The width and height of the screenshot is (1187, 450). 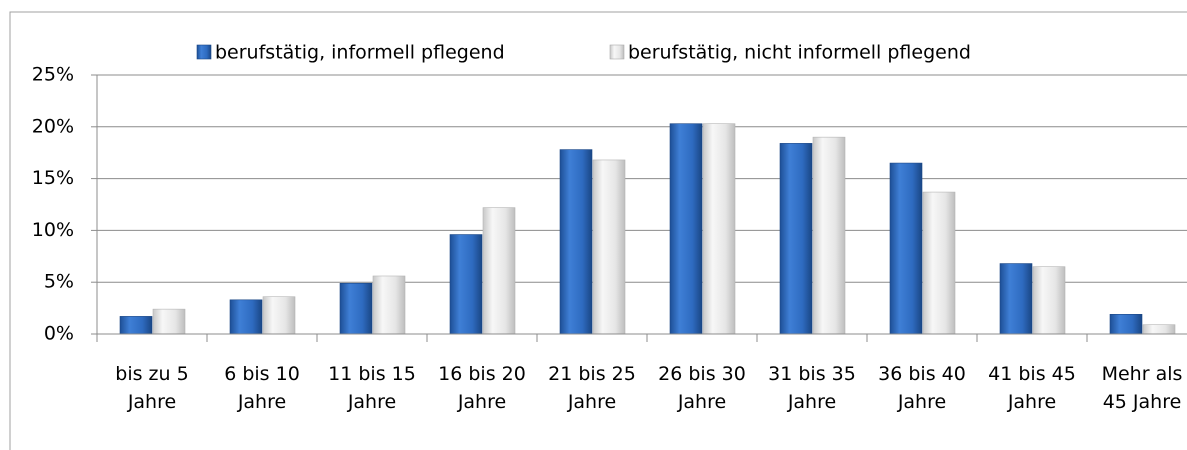 What do you see at coordinates (702, 388) in the screenshot?
I see `x-tick-label: 26 bis 30 Jahre` at bounding box center [702, 388].